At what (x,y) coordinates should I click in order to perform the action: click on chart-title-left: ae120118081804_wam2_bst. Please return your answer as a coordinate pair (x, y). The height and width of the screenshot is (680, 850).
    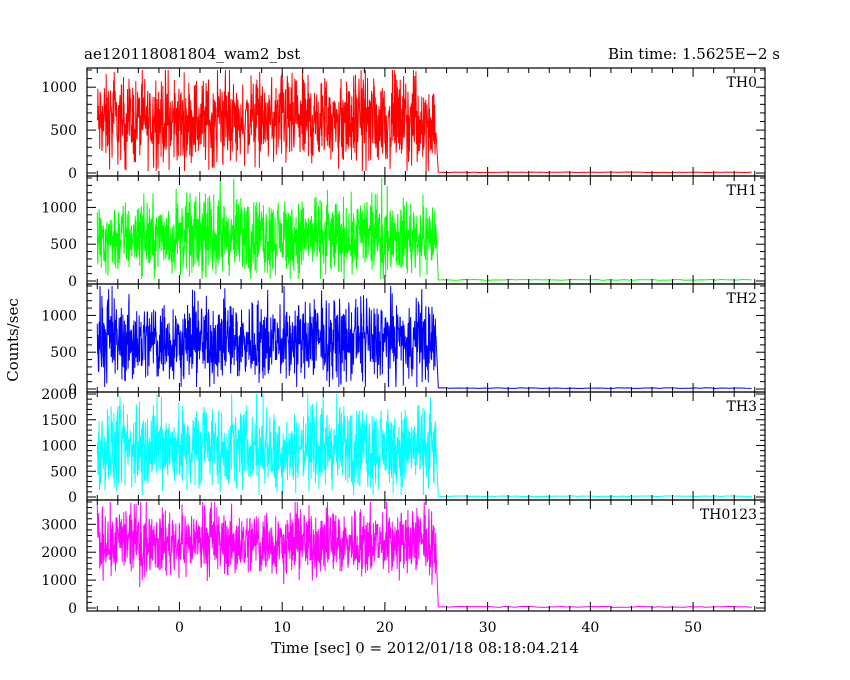
    Looking at the image, I should click on (192, 54).